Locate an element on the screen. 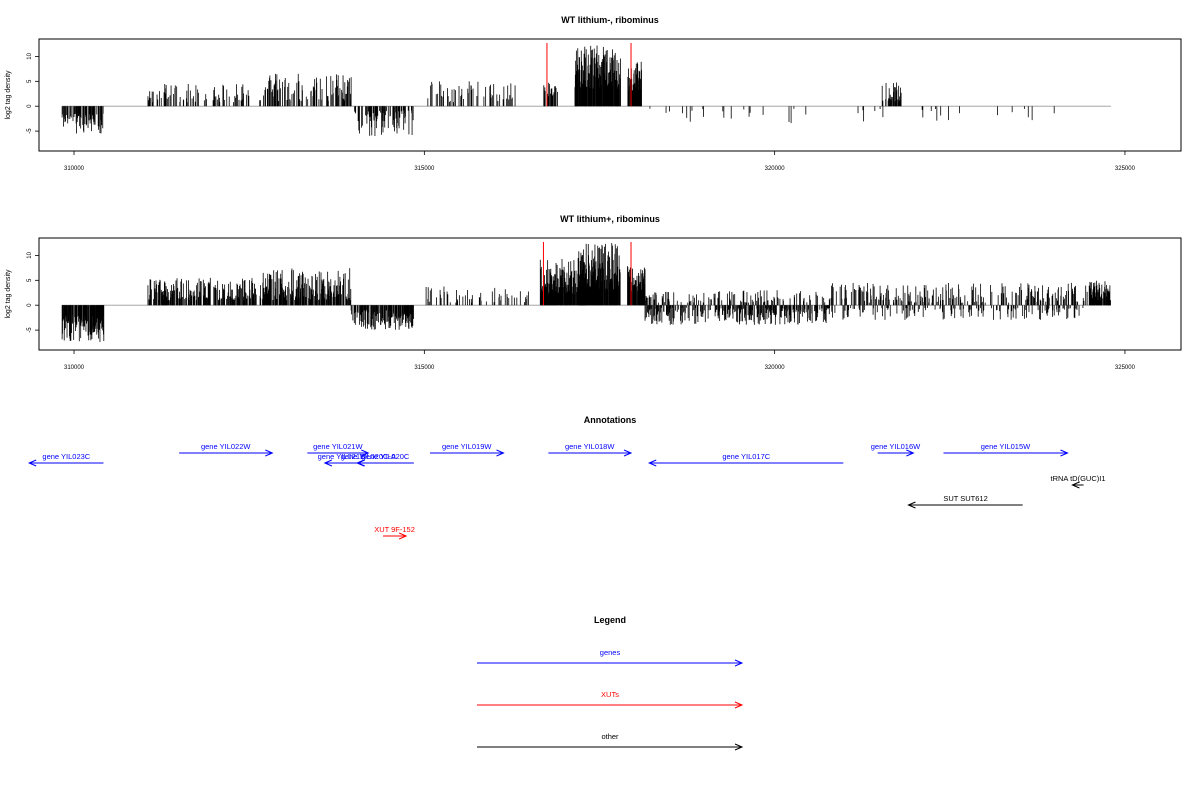 This screenshot has width=1200, height=800. annotation-arrow: gene YIL021W is located at coordinates (338, 449).